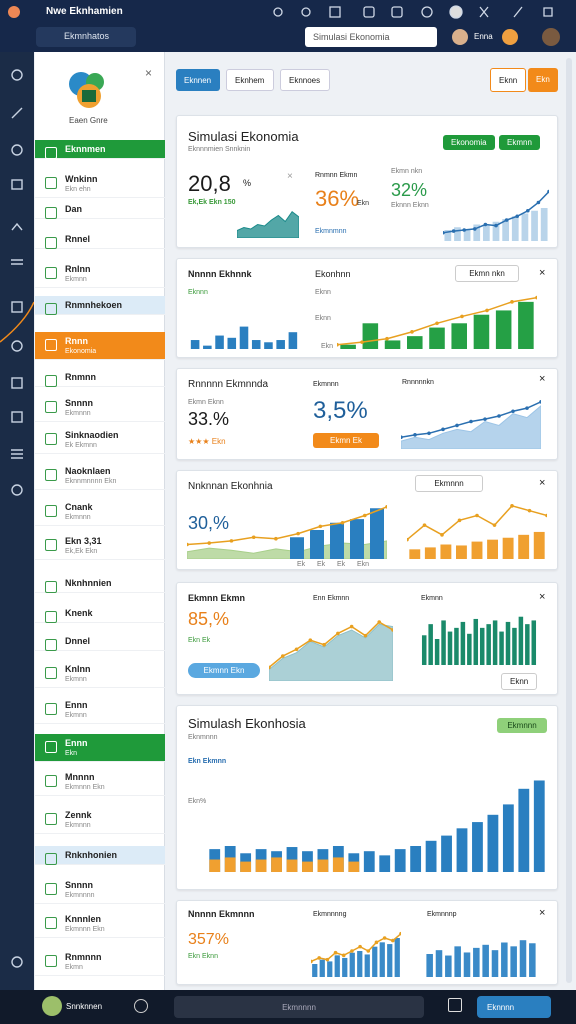 This screenshot has width=576, height=1024. Describe the element at coordinates (469, 142) in the screenshot. I see `button: Ekonomia` at that location.